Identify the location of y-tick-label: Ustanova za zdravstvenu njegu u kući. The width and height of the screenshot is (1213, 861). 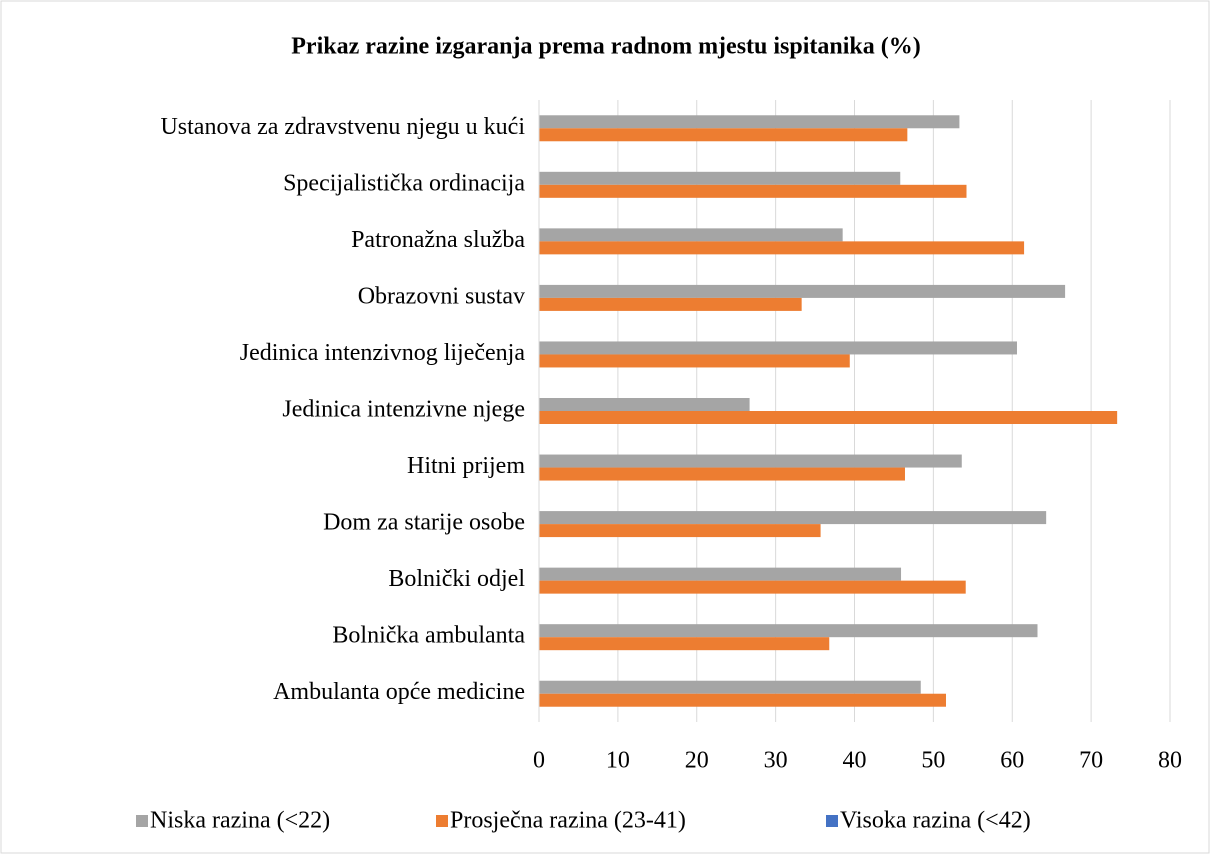
(342, 127).